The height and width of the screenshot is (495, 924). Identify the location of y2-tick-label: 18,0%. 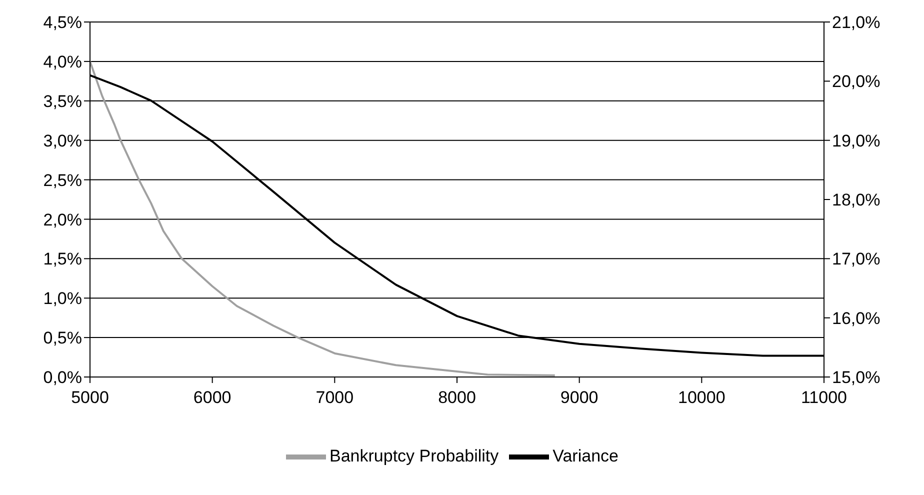
(856, 200).